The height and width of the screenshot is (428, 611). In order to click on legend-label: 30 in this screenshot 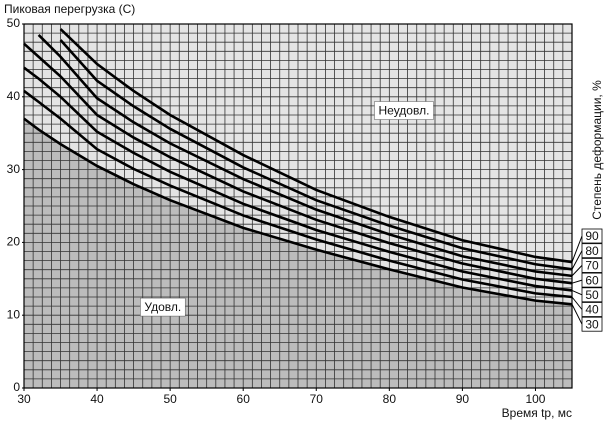, I will do `click(592, 324)`.